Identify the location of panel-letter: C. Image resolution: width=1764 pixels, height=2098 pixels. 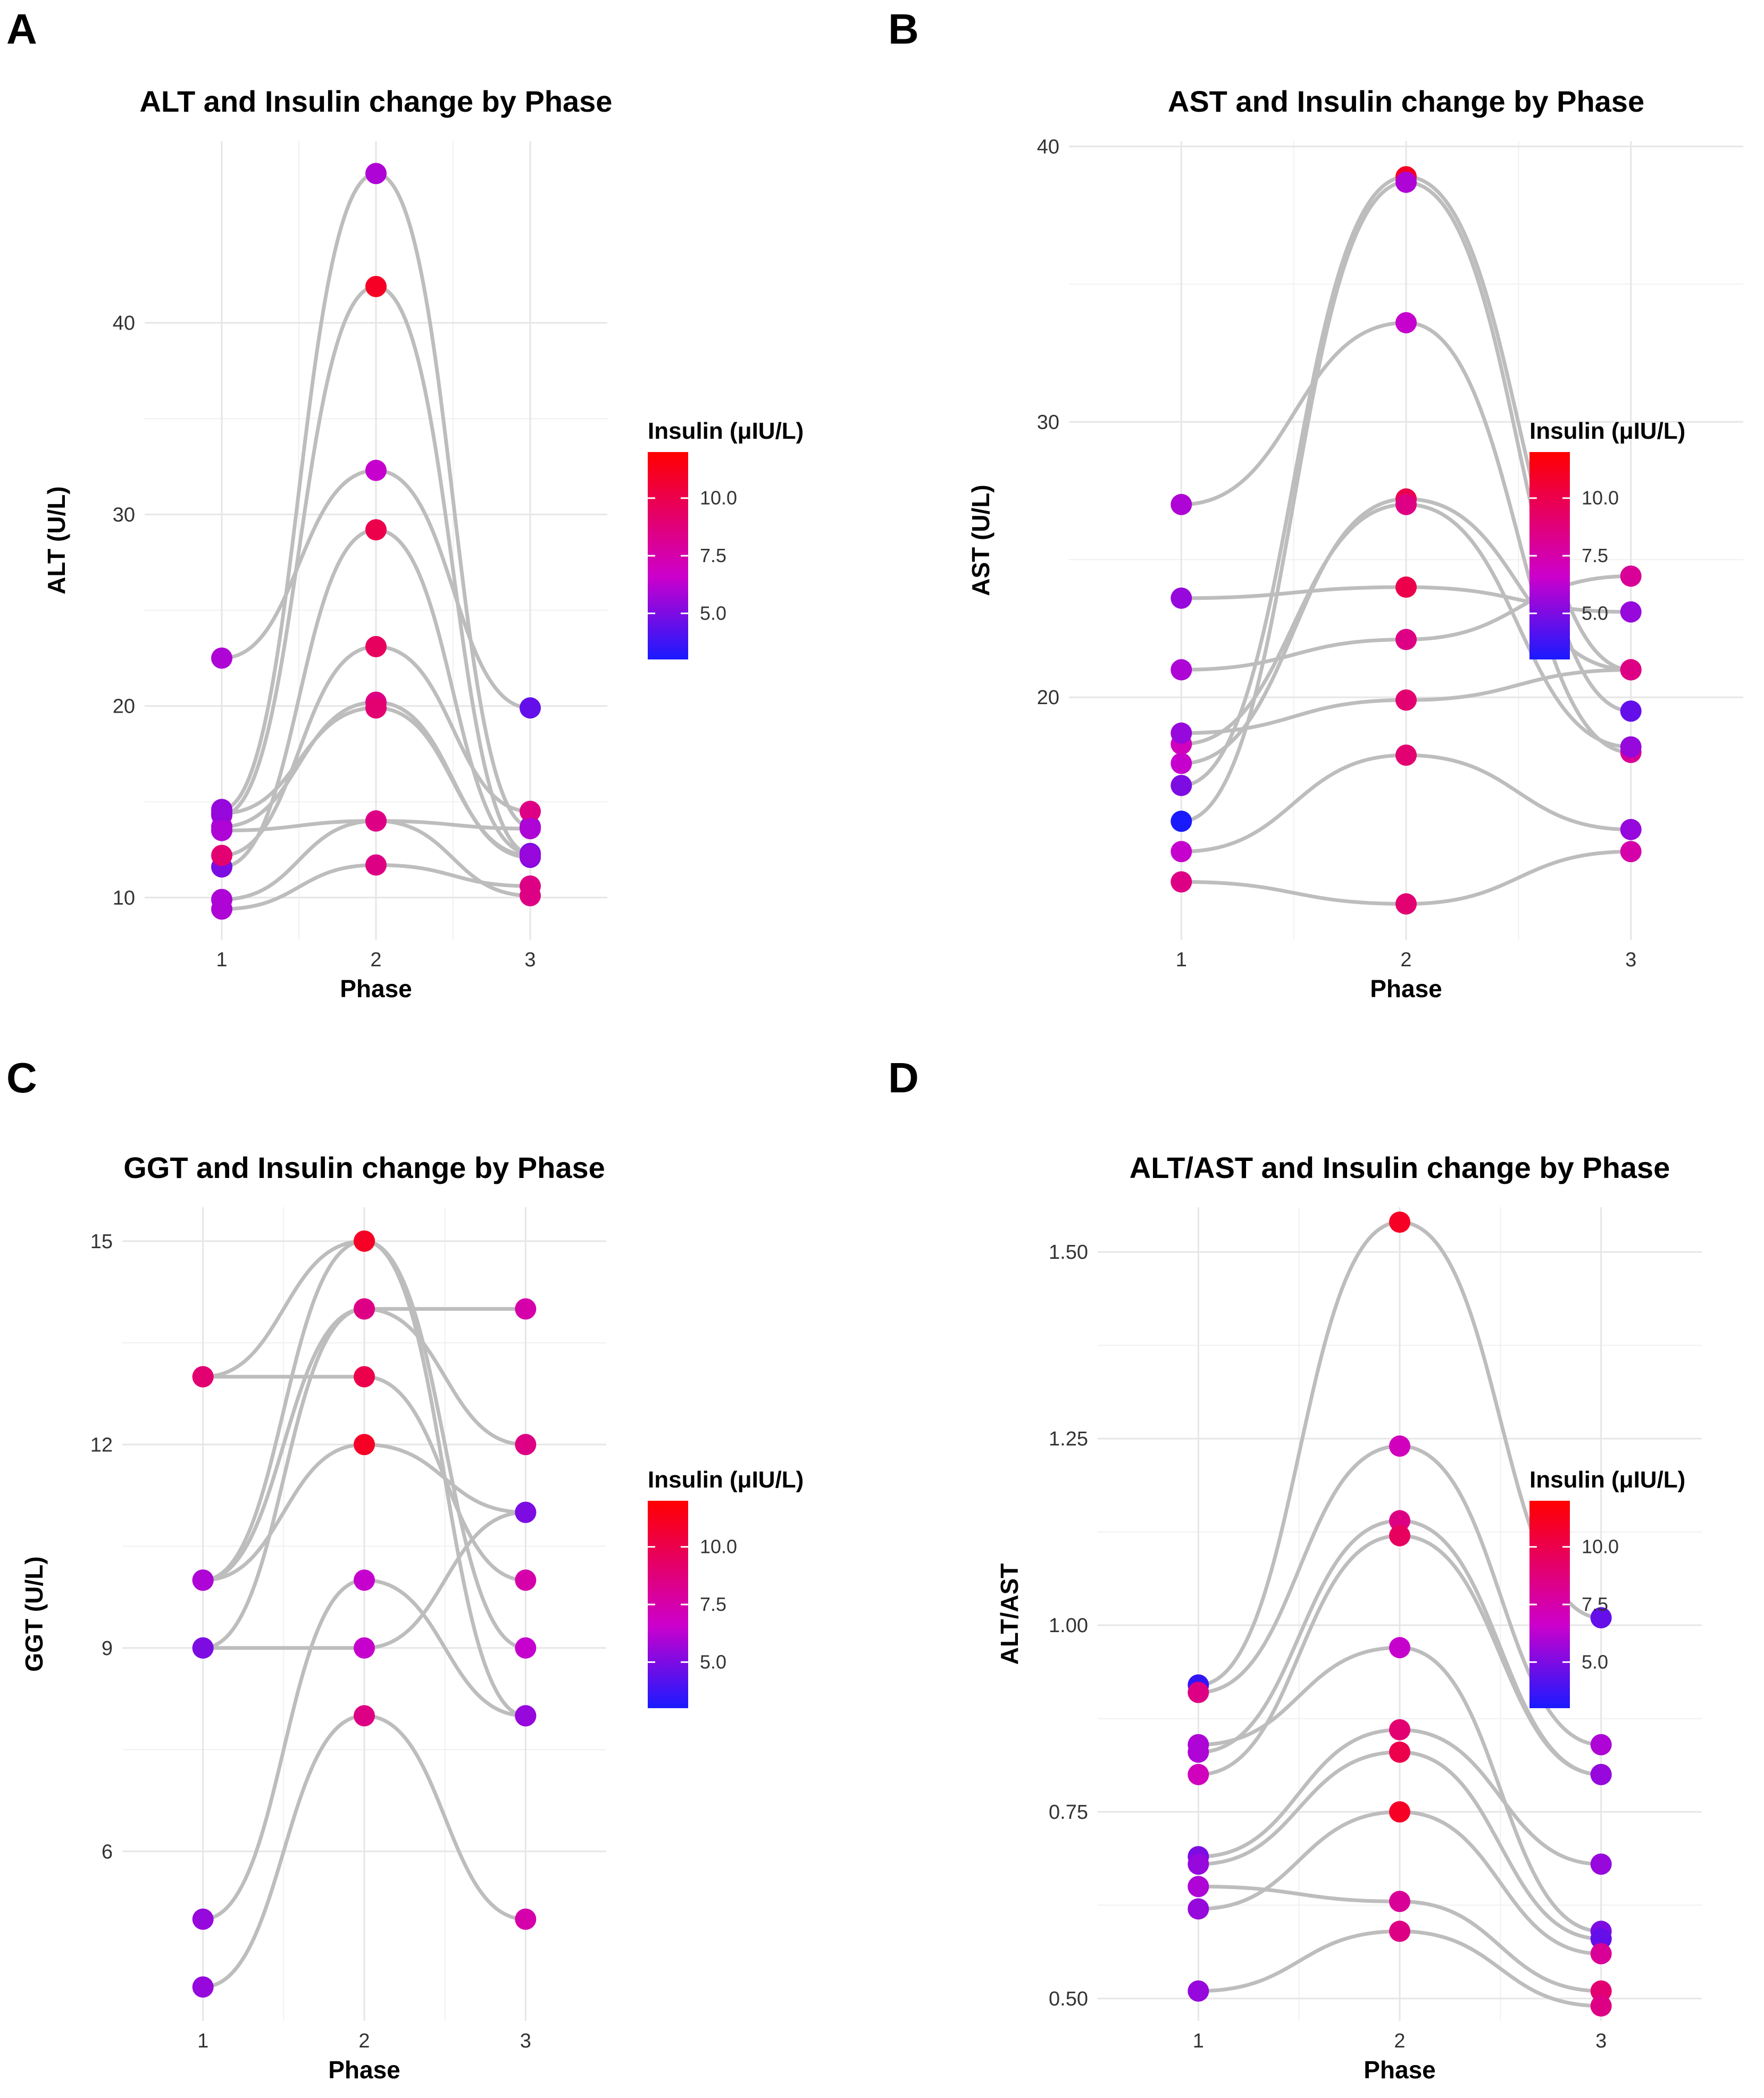
(21, 1077).